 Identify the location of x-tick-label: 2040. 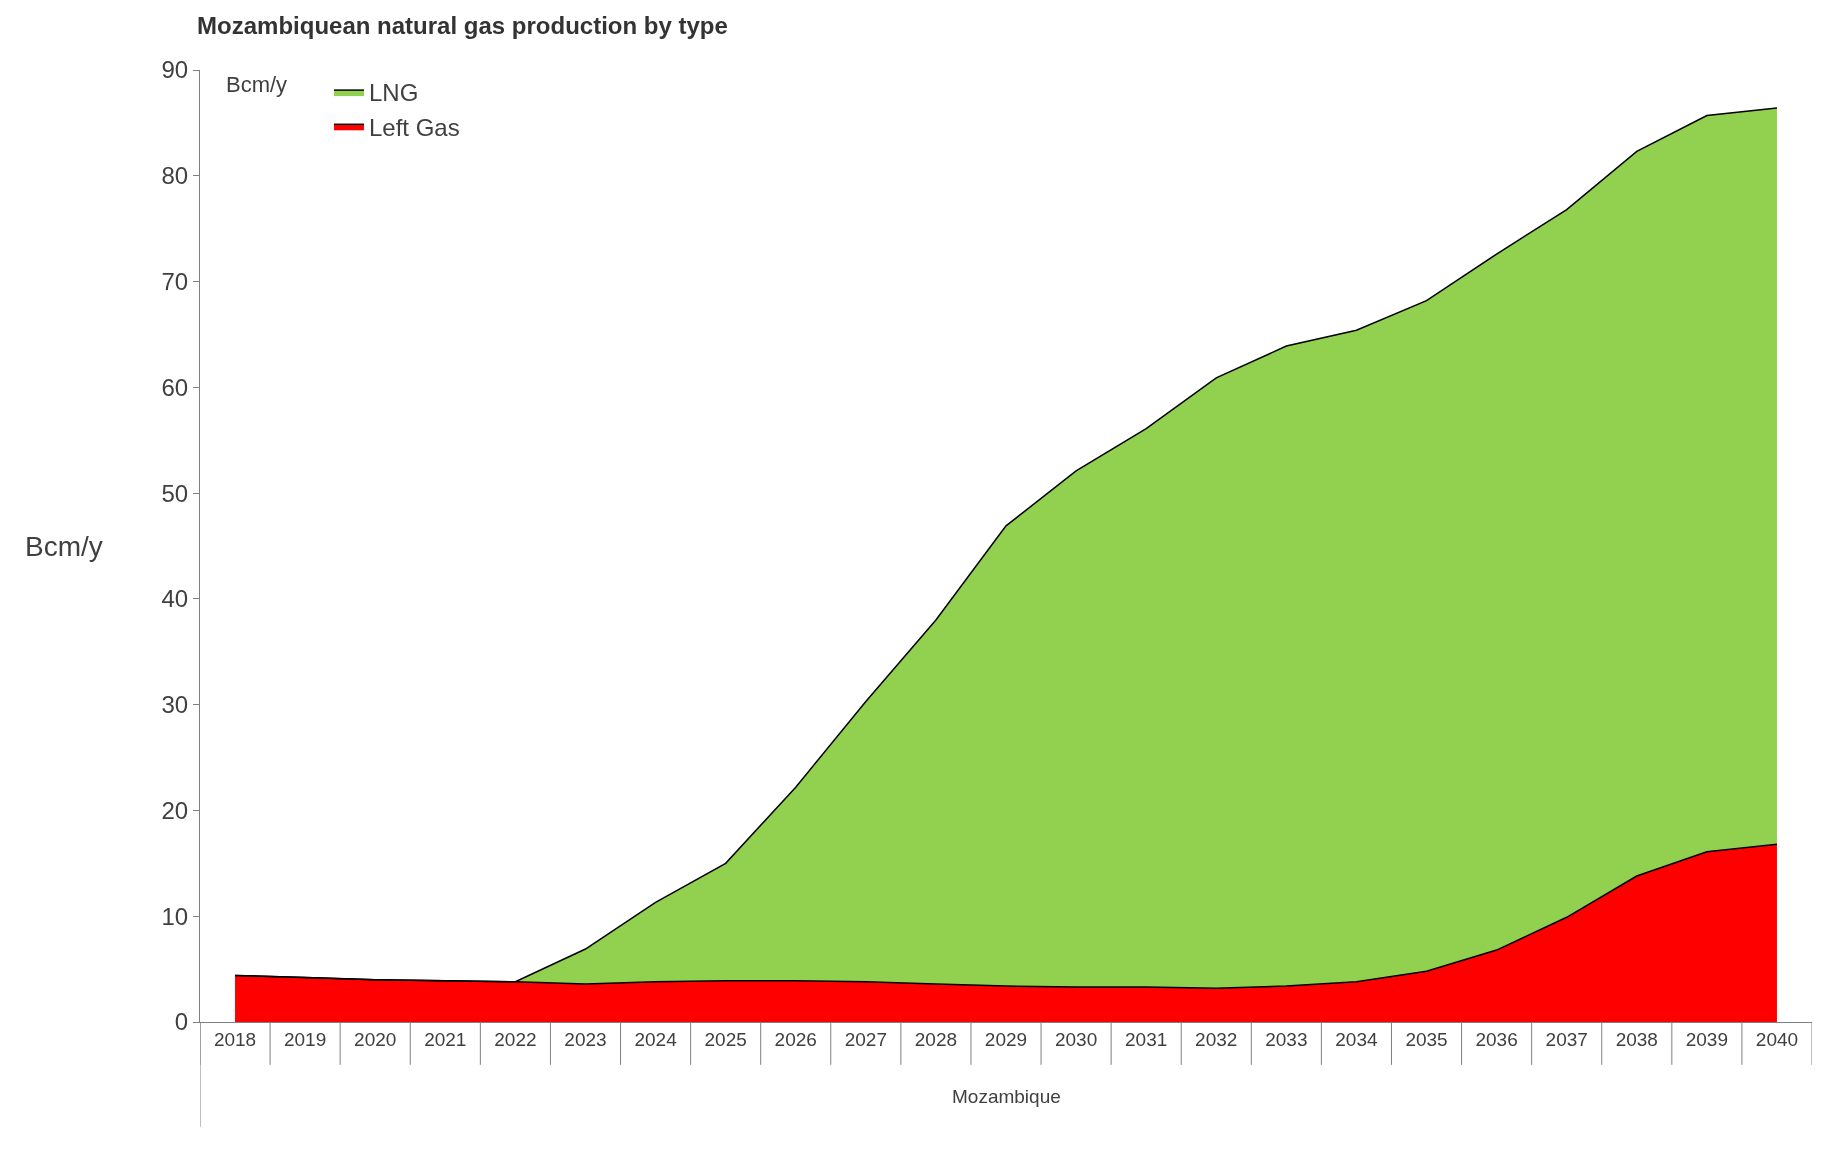
(1777, 1039).